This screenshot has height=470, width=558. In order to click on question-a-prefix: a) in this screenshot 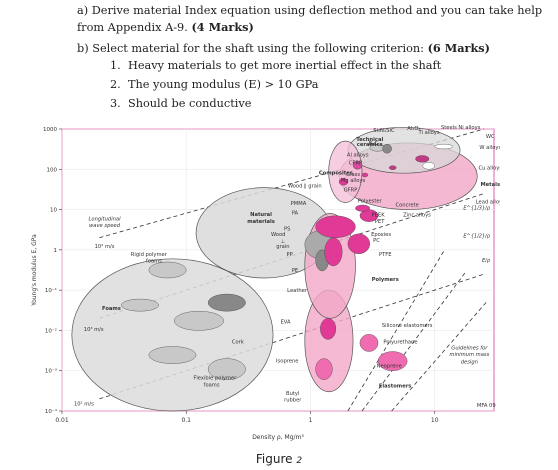, I will do `click(83, 10)`.